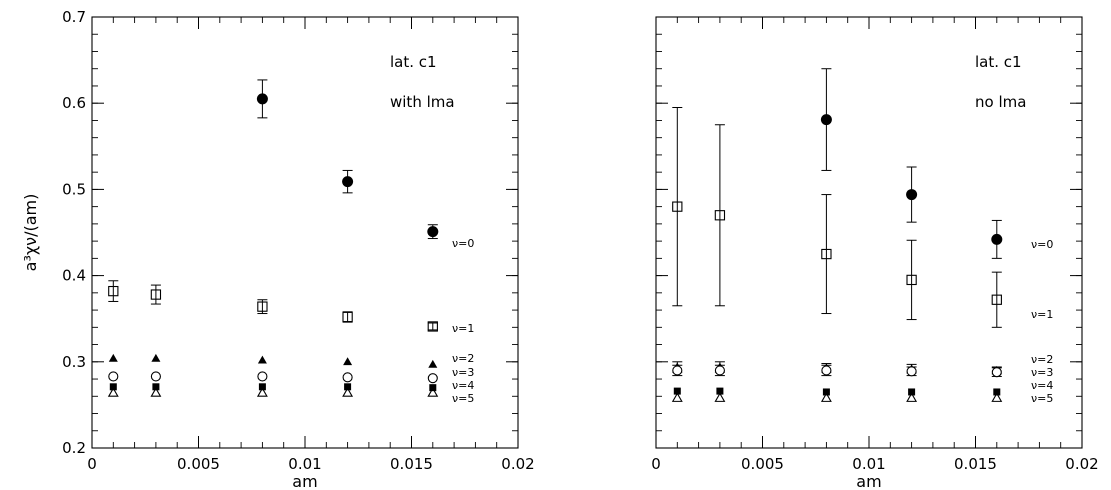 Image resolution: width=1111 pixels, height=490 pixels. I want to click on right-nu1-label: ν=1, so click(1042, 314).